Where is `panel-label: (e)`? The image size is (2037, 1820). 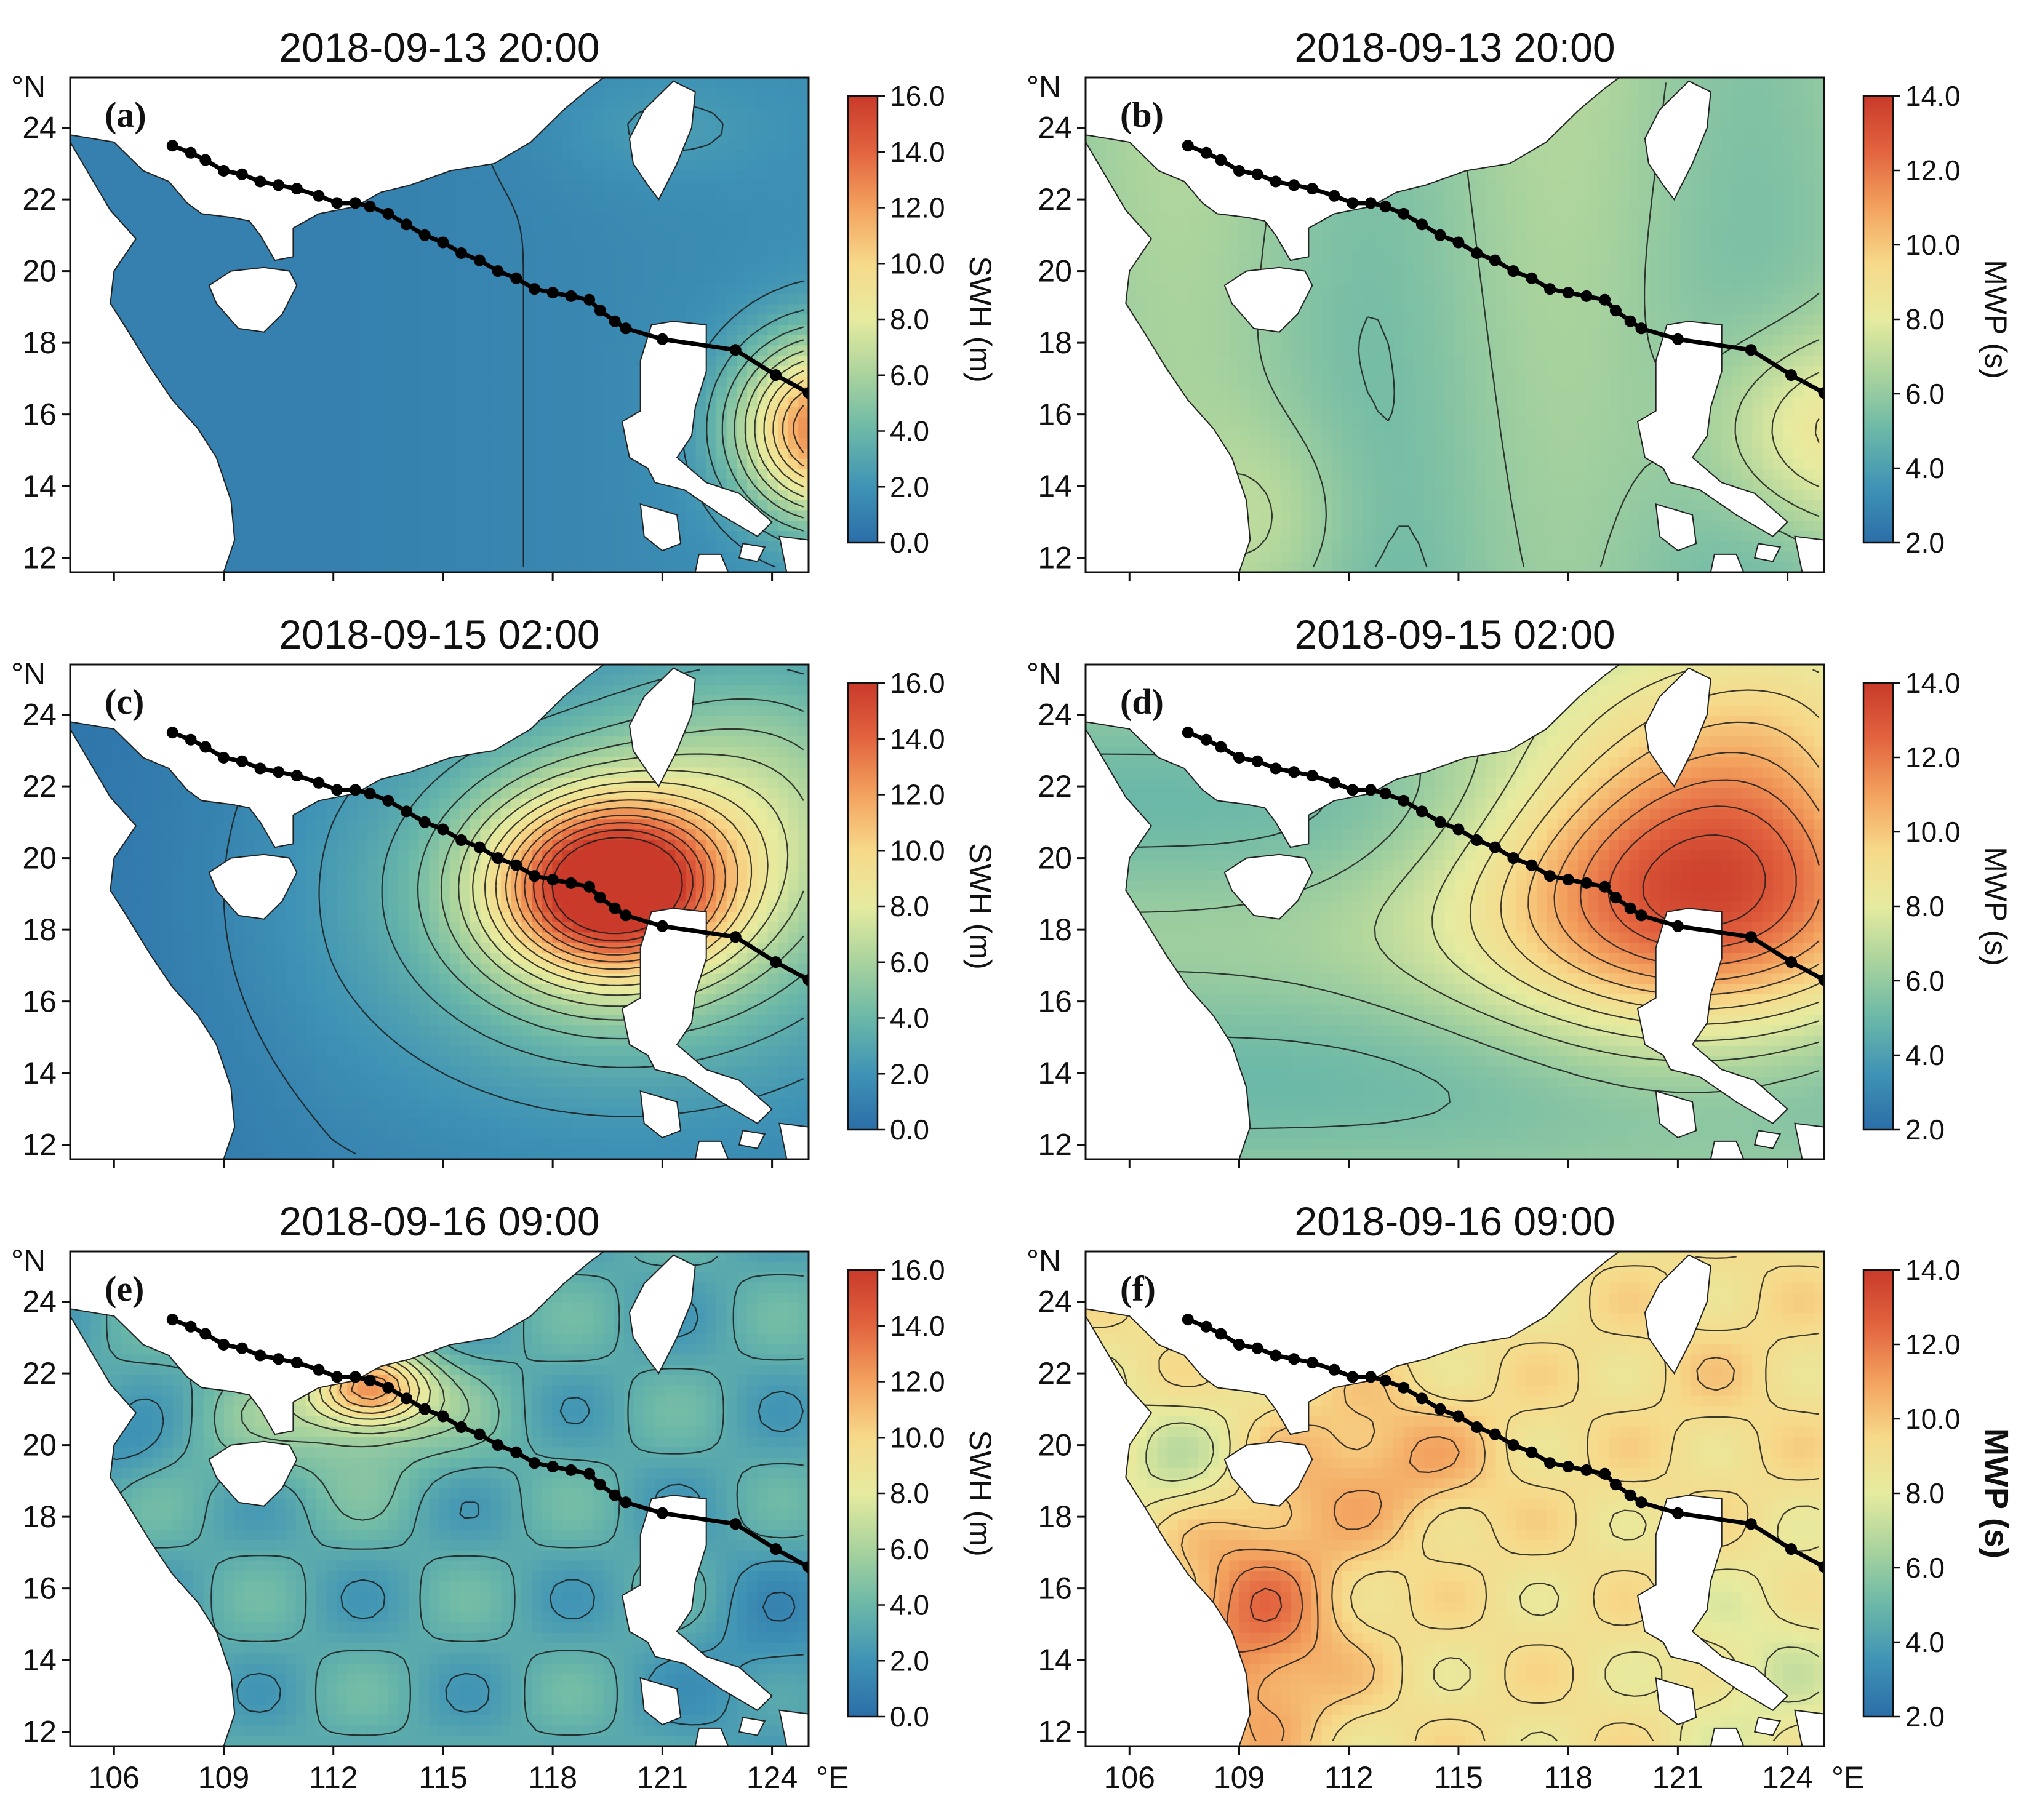
panel-label: (e) is located at coordinates (124, 1289).